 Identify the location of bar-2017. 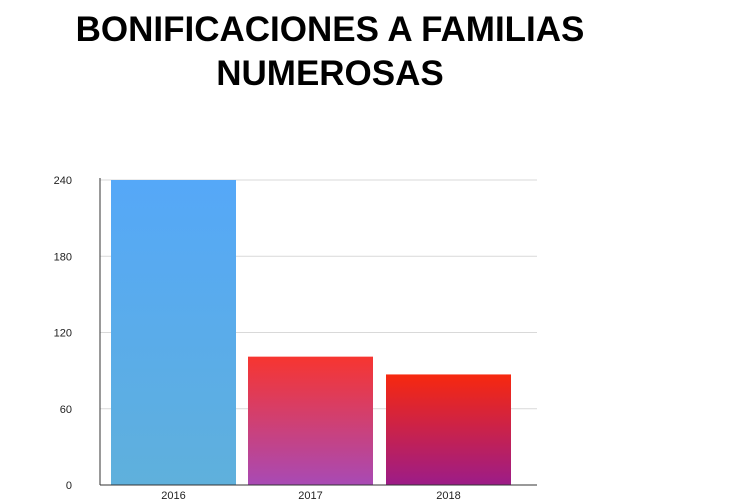
(310, 420).